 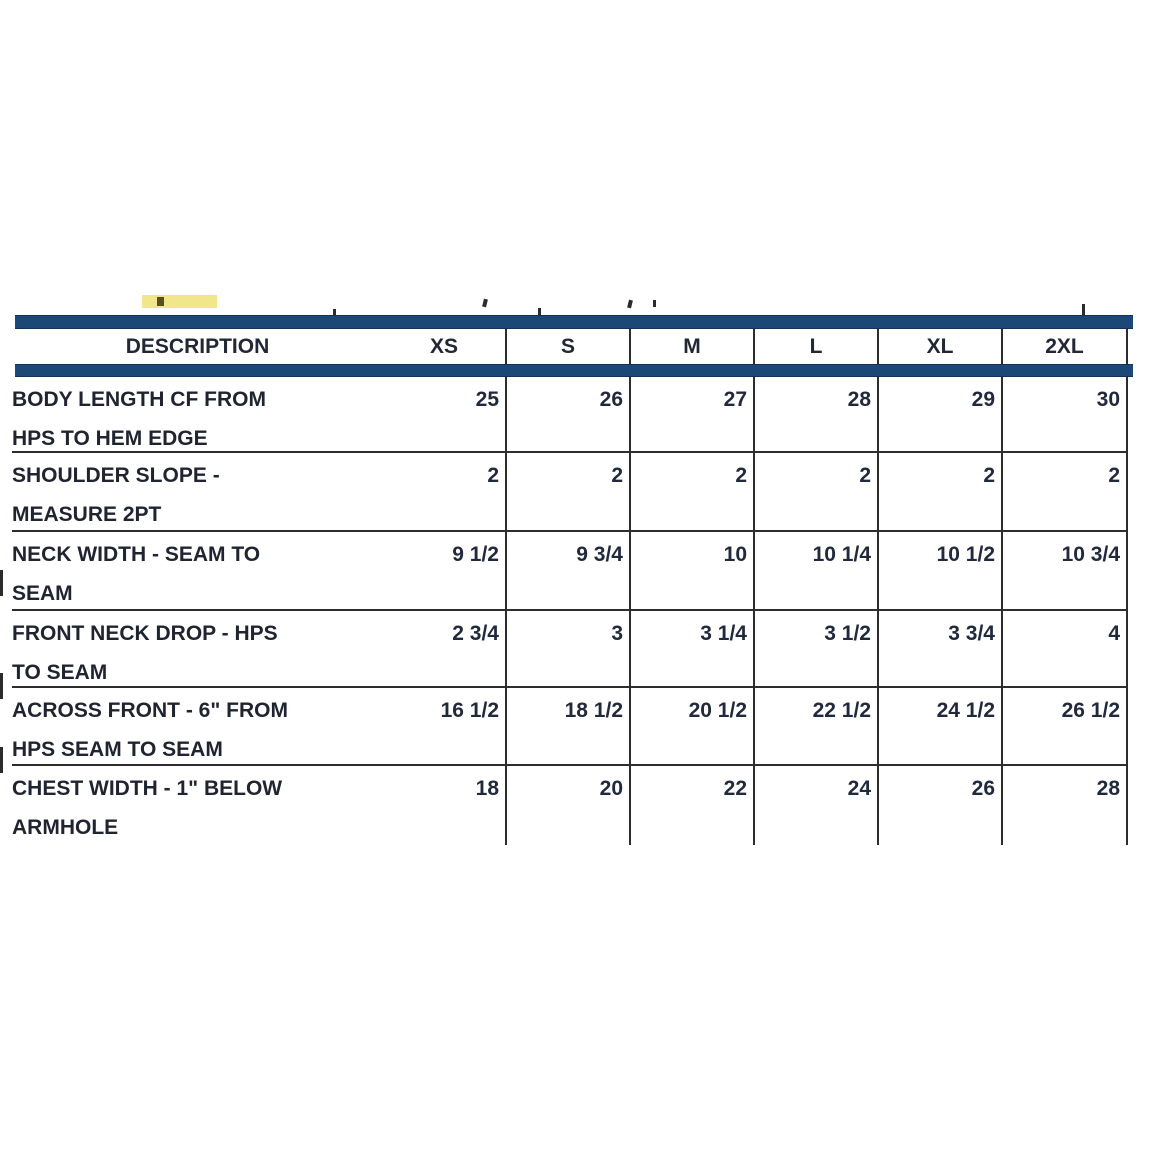 What do you see at coordinates (1065, 491) in the screenshot?
I see `cell-value-2xl: 2` at bounding box center [1065, 491].